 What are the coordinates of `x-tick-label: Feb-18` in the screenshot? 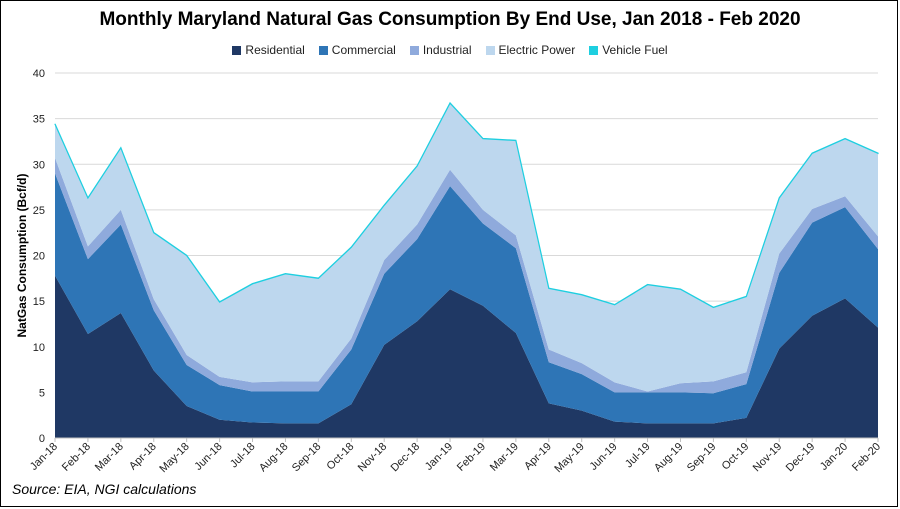 It's located at (76, 457).